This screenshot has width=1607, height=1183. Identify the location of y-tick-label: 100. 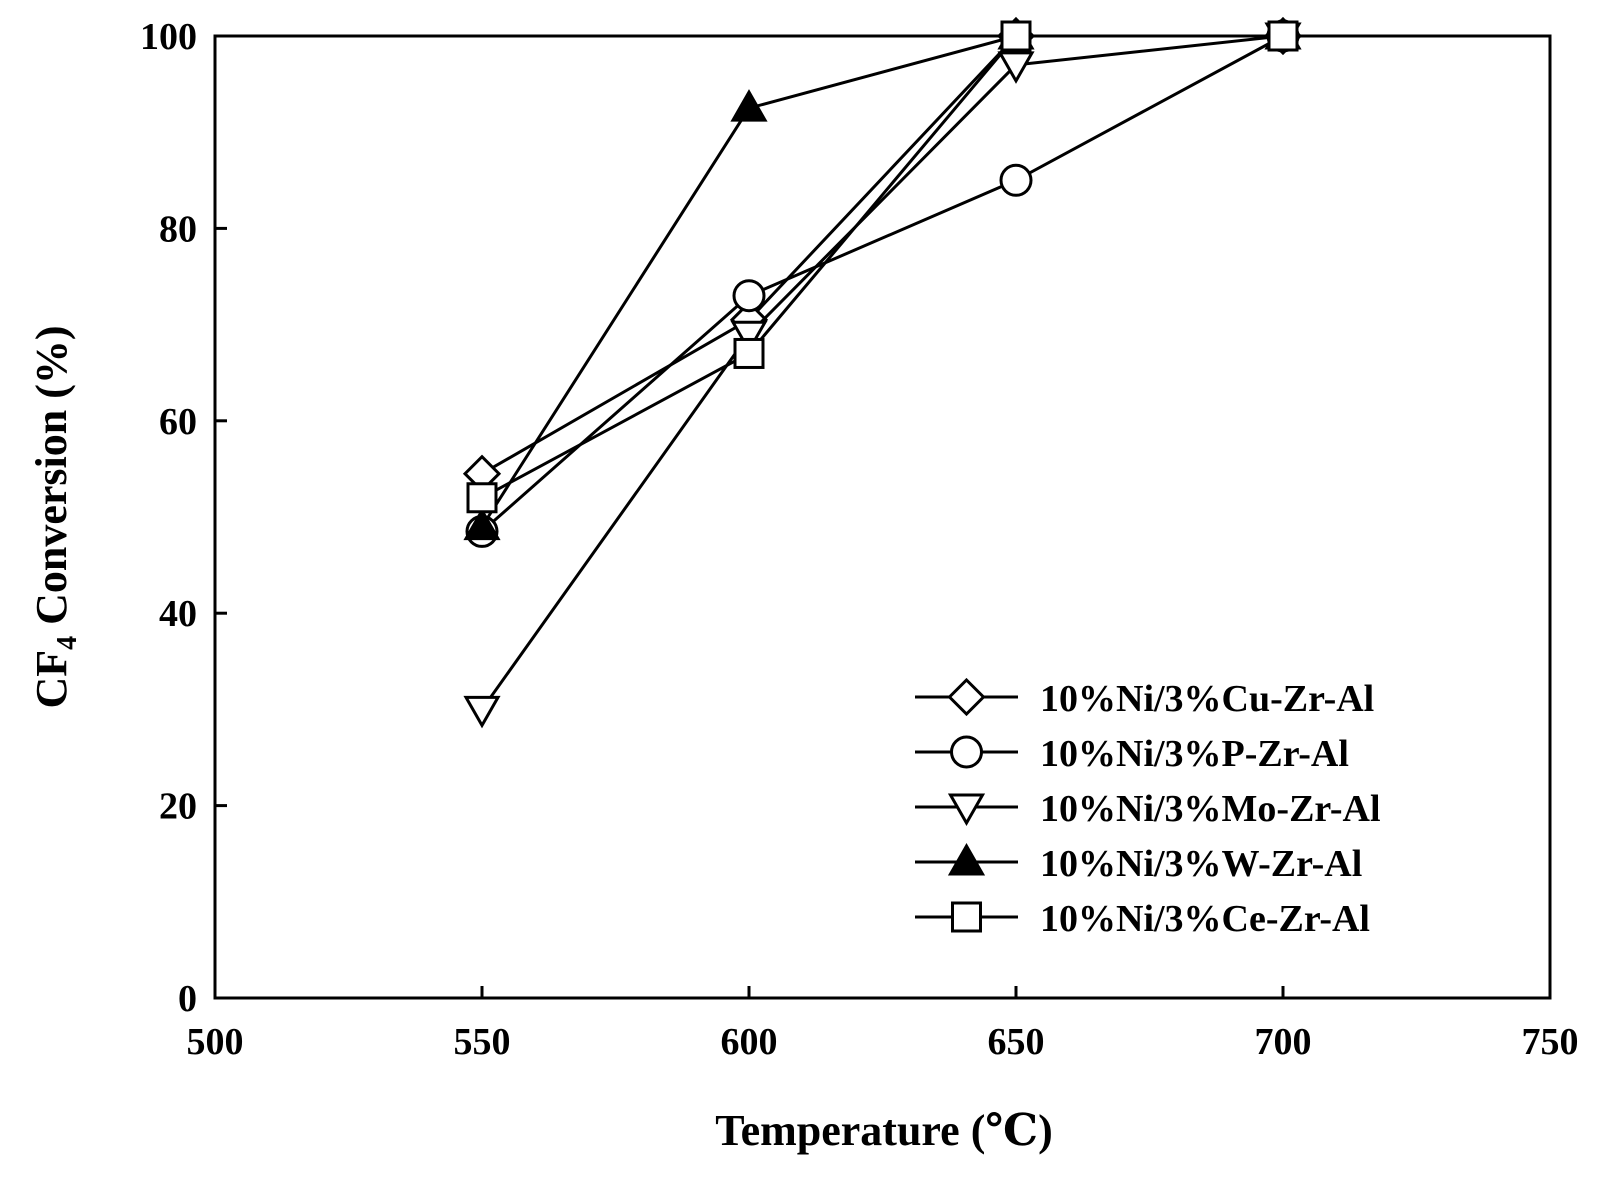
(168, 37).